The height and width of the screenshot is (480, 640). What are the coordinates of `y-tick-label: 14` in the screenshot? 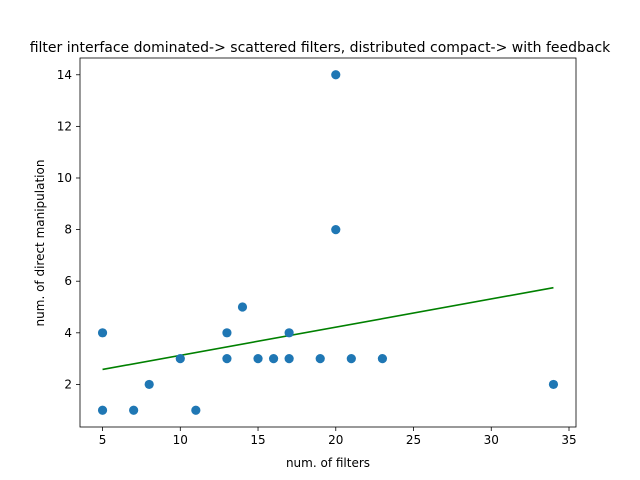 It's located at (64, 75).